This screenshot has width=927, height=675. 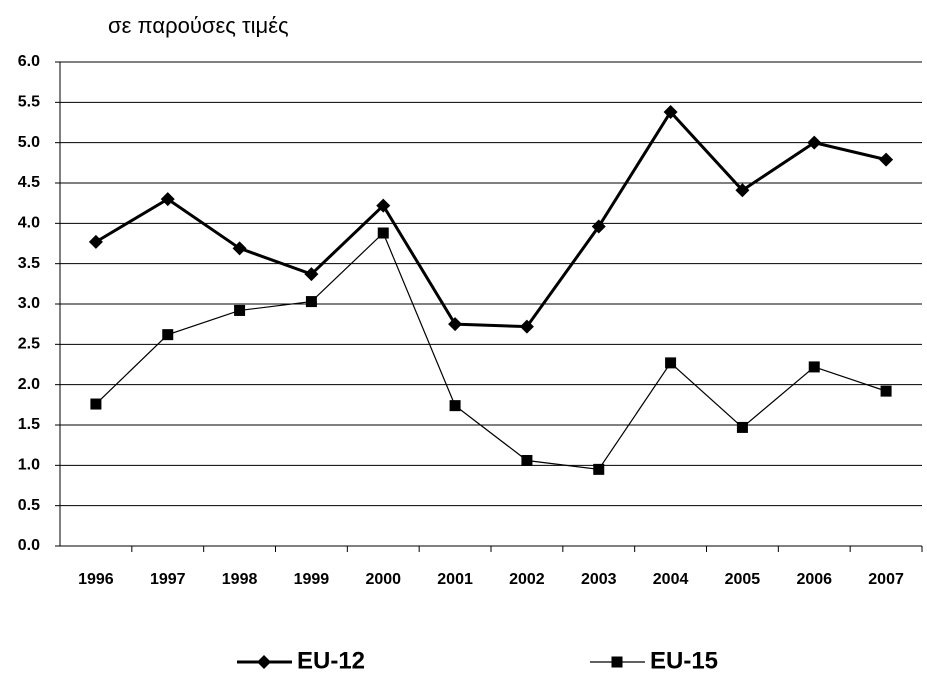 I want to click on x-tick-label: 1999, so click(x=312, y=579).